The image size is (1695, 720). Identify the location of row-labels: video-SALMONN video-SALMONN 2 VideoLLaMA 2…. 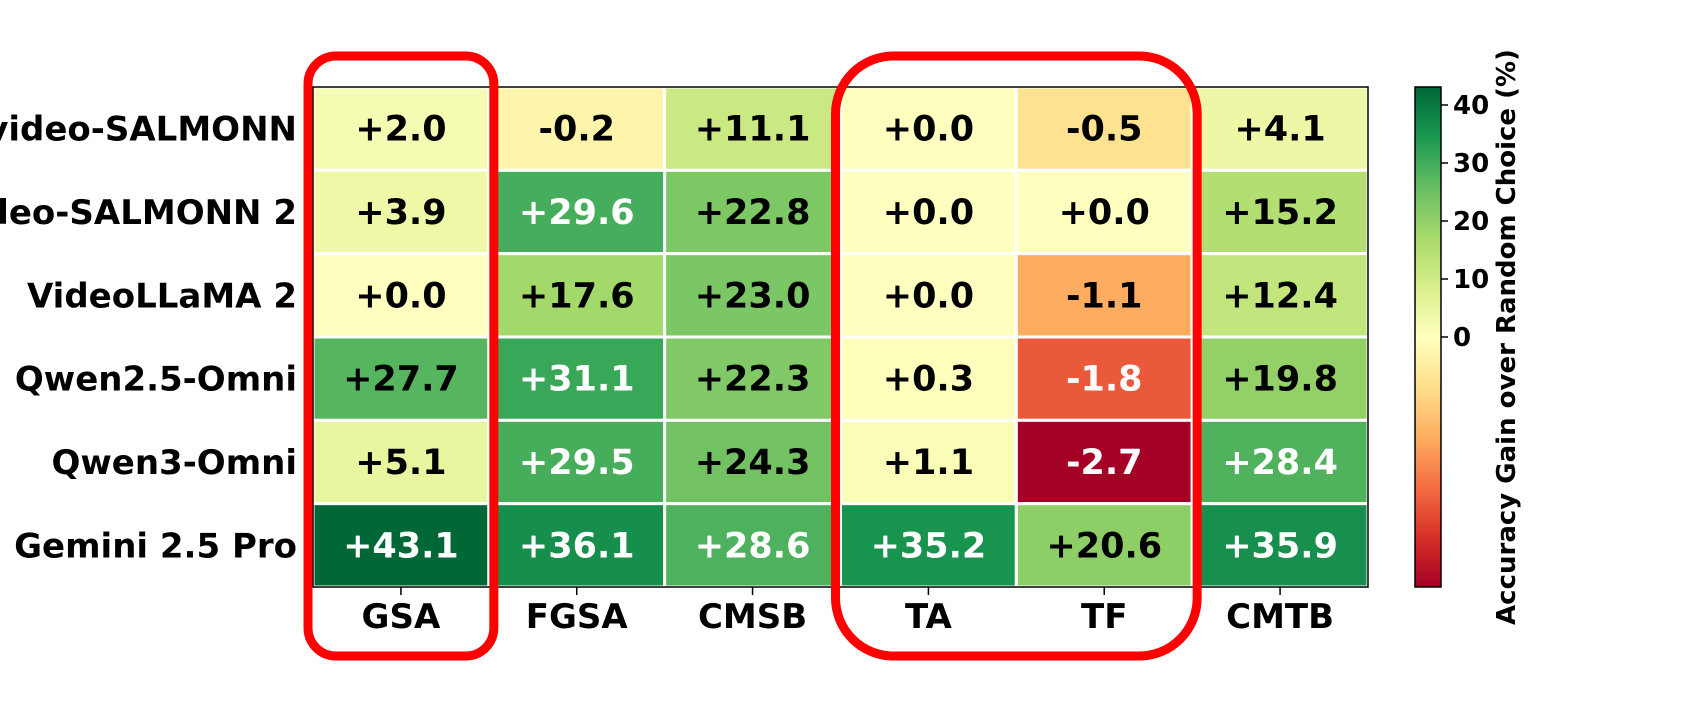
(156, 338).